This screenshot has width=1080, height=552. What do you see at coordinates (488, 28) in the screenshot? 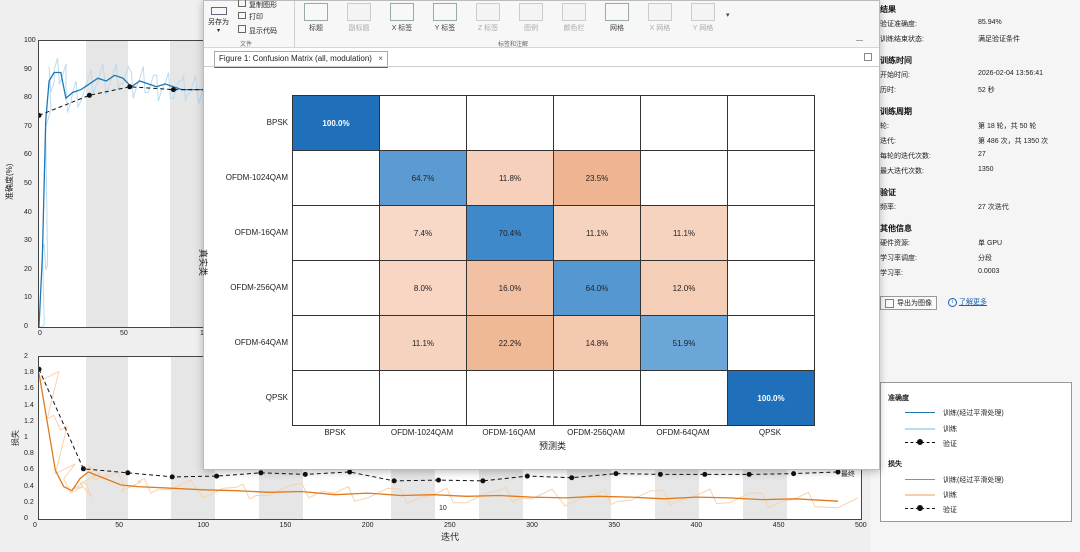
I see `tool-label: Z 标签` at bounding box center [488, 28].